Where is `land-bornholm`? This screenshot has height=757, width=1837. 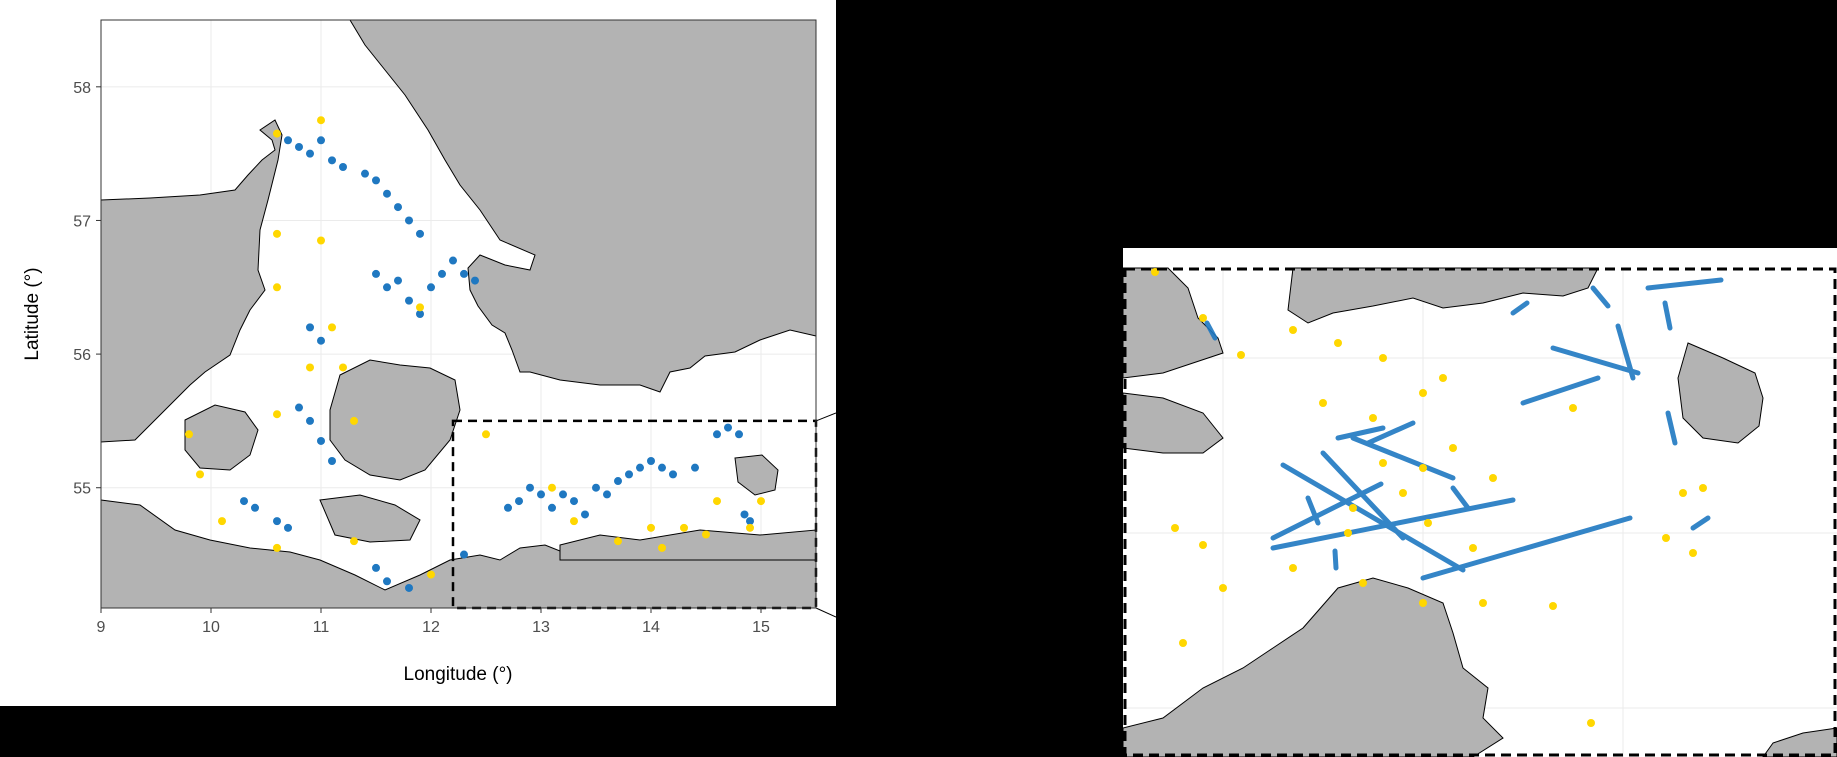 land-bornholm is located at coordinates (756, 475).